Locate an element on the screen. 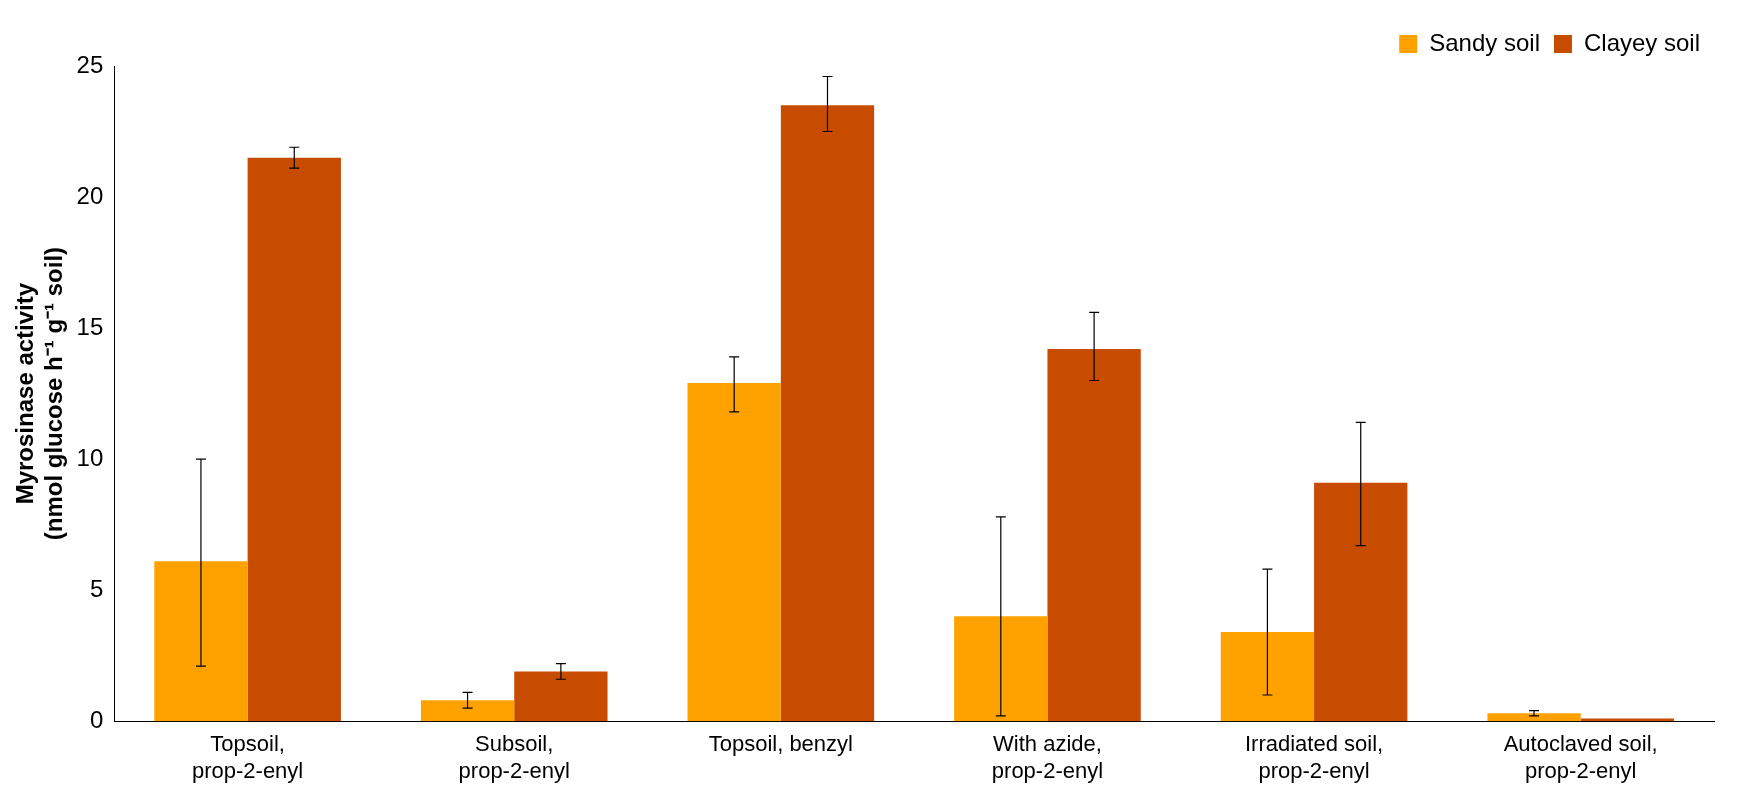 The image size is (1742, 796). x-tick-label: Topsoil, prop-2-enyl is located at coordinates (247, 757).